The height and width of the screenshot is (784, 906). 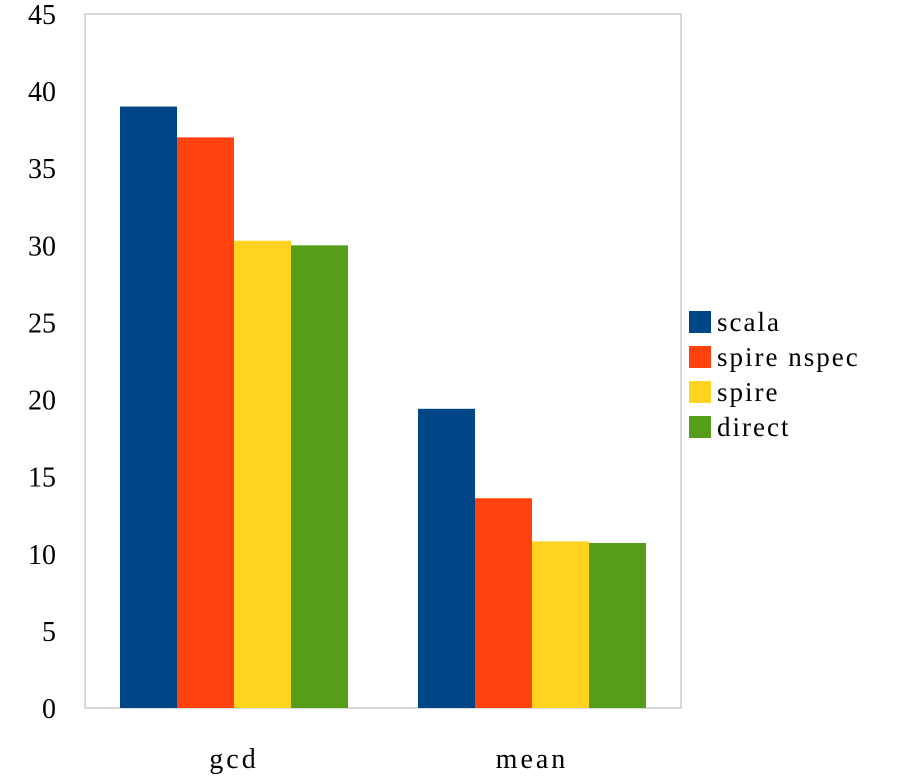 What do you see at coordinates (148, 407) in the screenshot?
I see `bar-scala-gcd` at bounding box center [148, 407].